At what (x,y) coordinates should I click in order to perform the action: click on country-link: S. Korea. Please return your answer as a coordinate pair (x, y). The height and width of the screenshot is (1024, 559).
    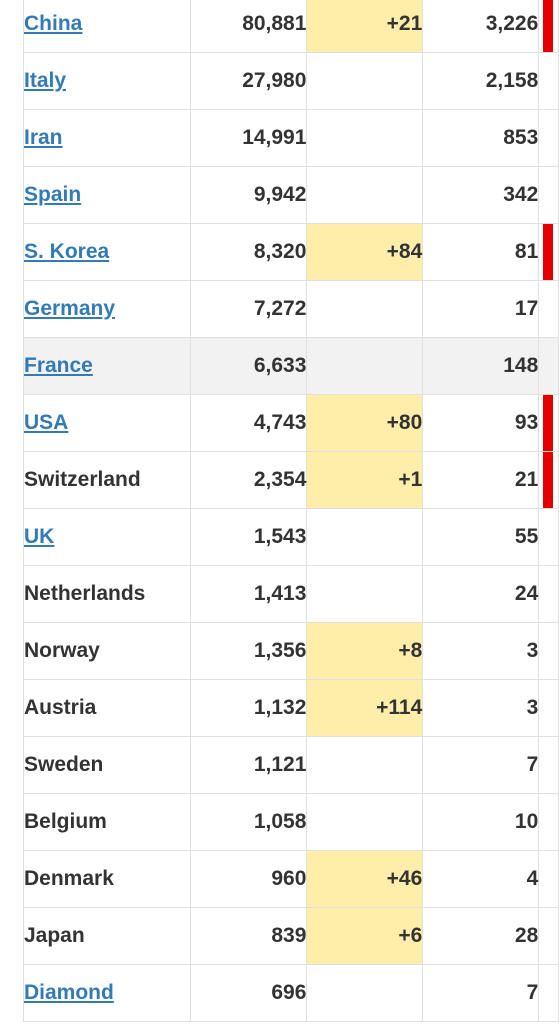
    Looking at the image, I should click on (67, 251).